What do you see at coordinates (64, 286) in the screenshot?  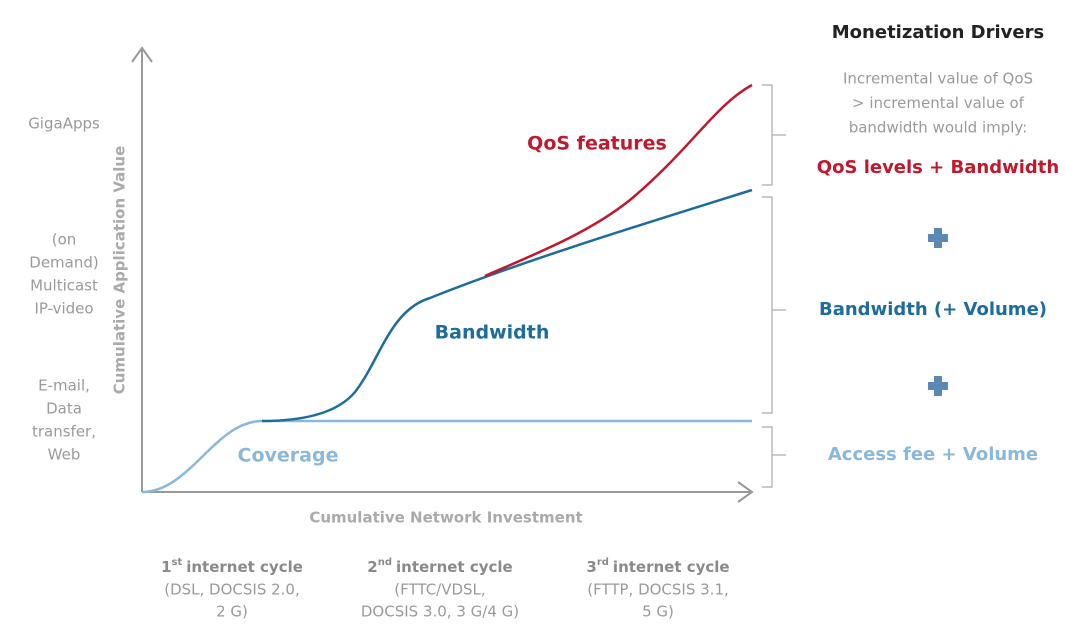 I see `y-level-label: Multicast` at bounding box center [64, 286].